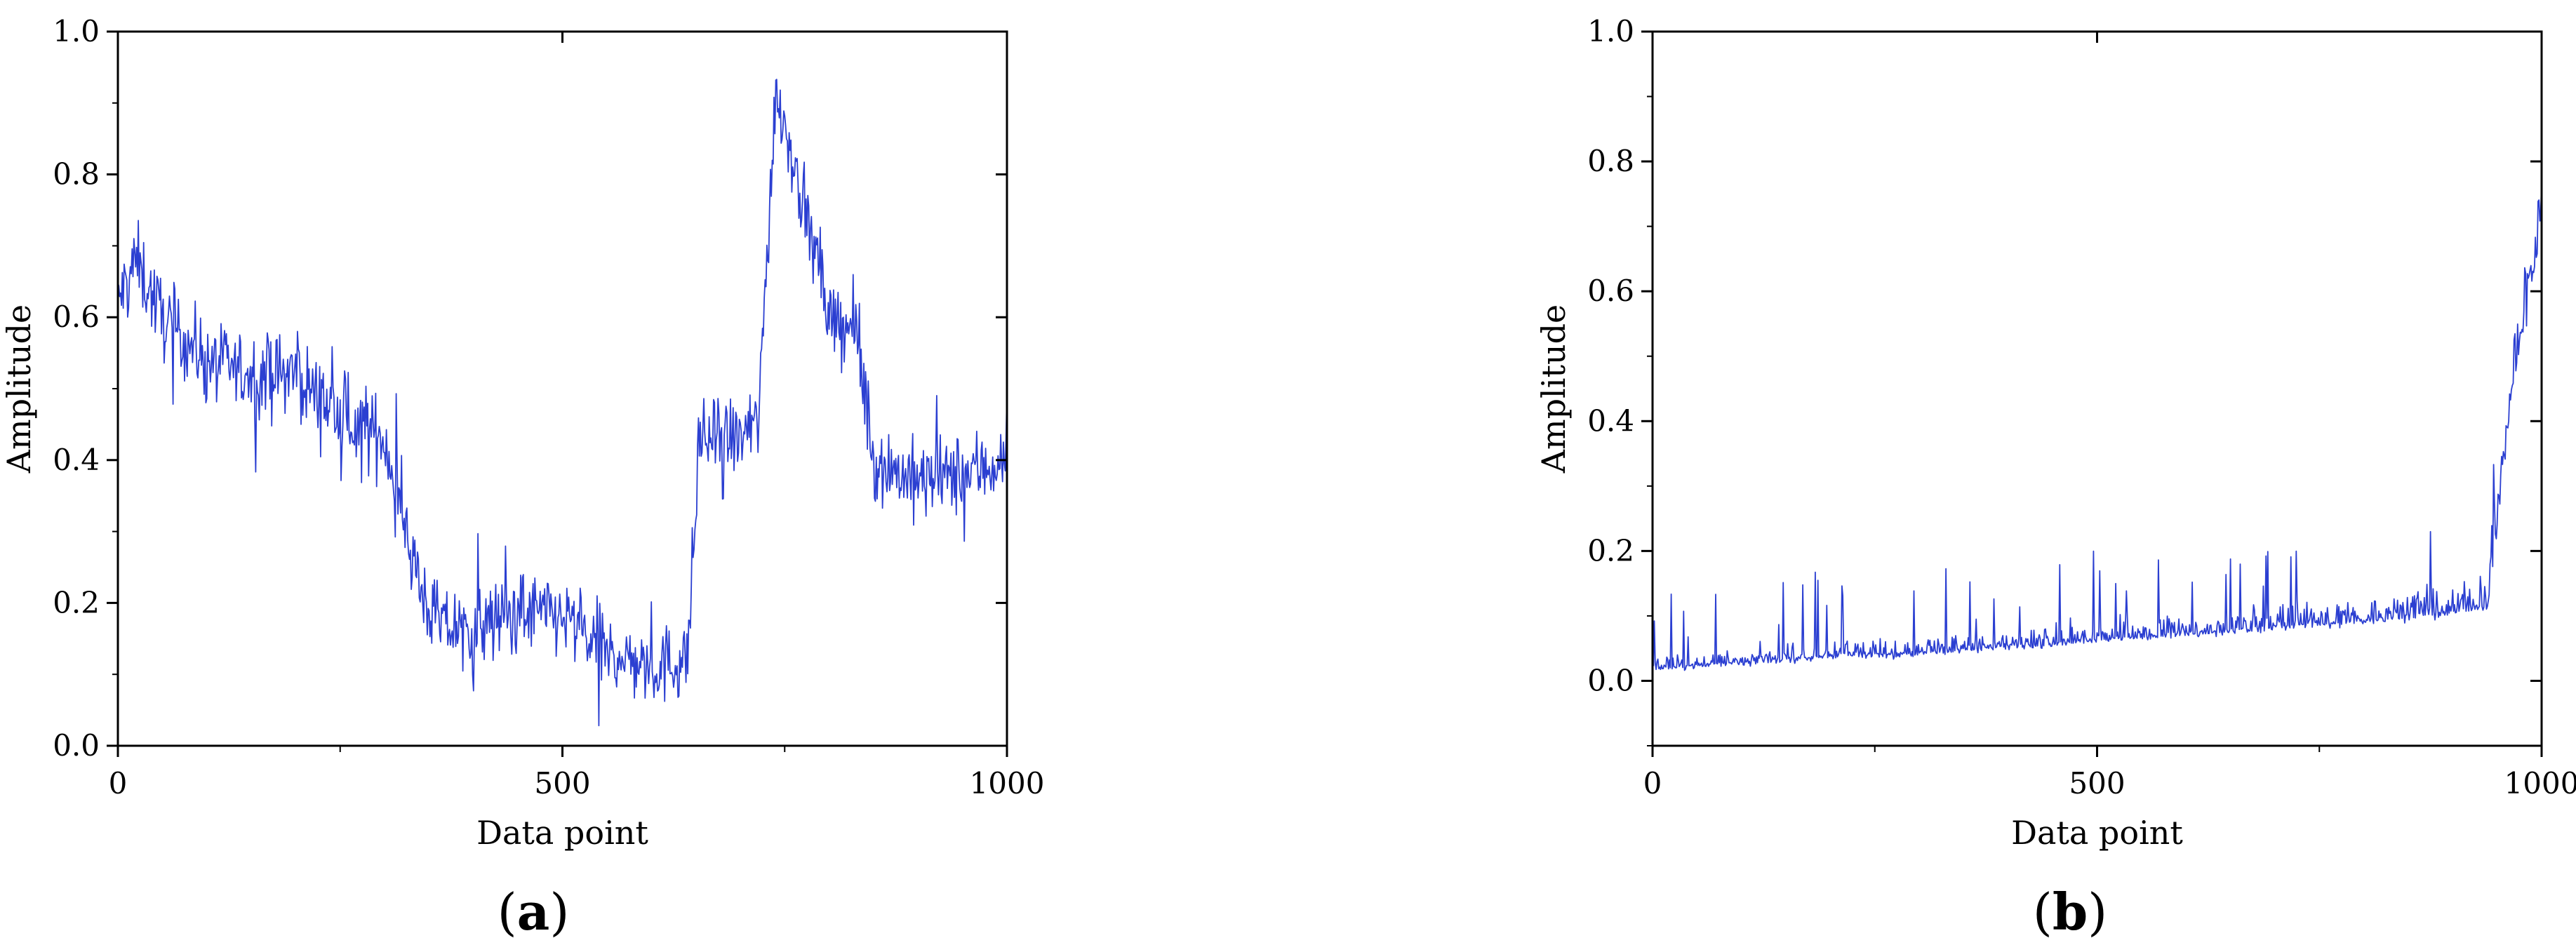 The height and width of the screenshot is (945, 2576). I want to click on panel-label-a: (a), so click(534, 911).